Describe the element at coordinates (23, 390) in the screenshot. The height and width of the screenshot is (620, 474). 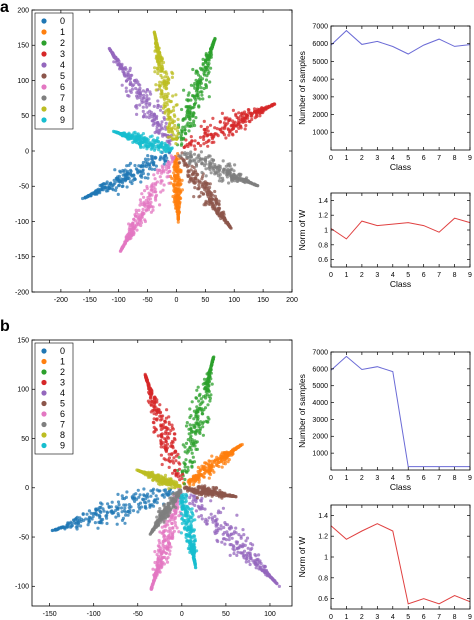
I see `b-scatter-ytick-label: 100` at that location.